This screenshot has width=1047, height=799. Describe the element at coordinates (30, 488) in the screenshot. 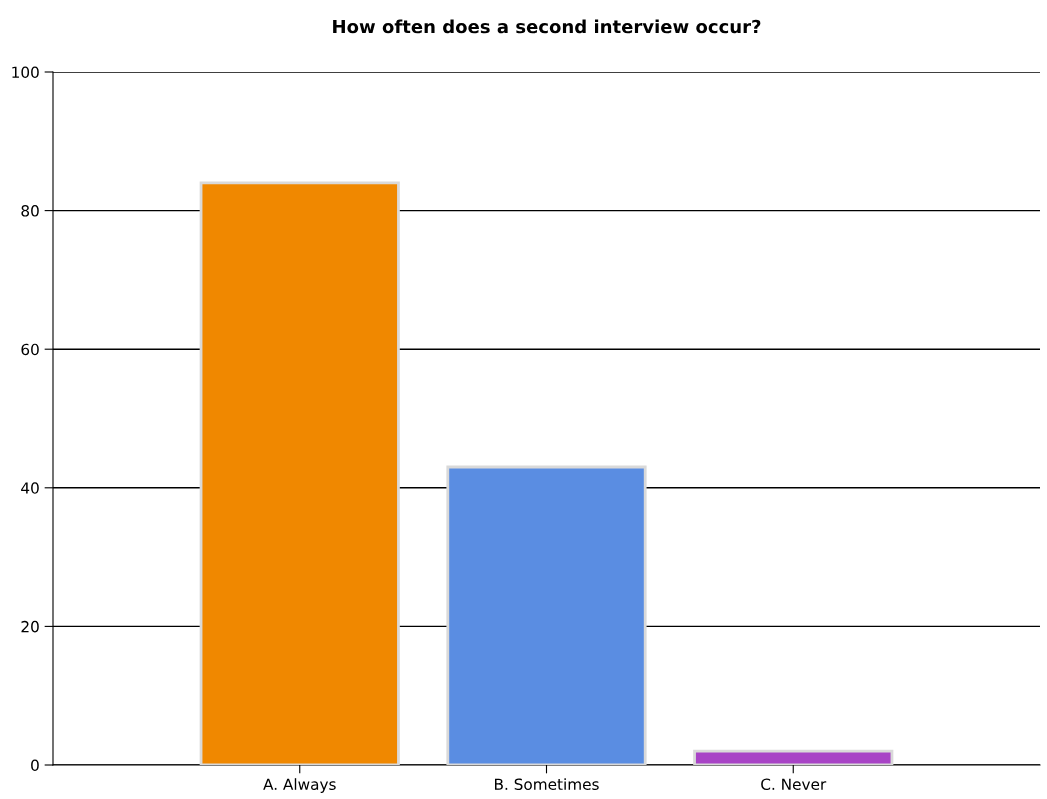

I see `y-tick-label: 40` at that location.